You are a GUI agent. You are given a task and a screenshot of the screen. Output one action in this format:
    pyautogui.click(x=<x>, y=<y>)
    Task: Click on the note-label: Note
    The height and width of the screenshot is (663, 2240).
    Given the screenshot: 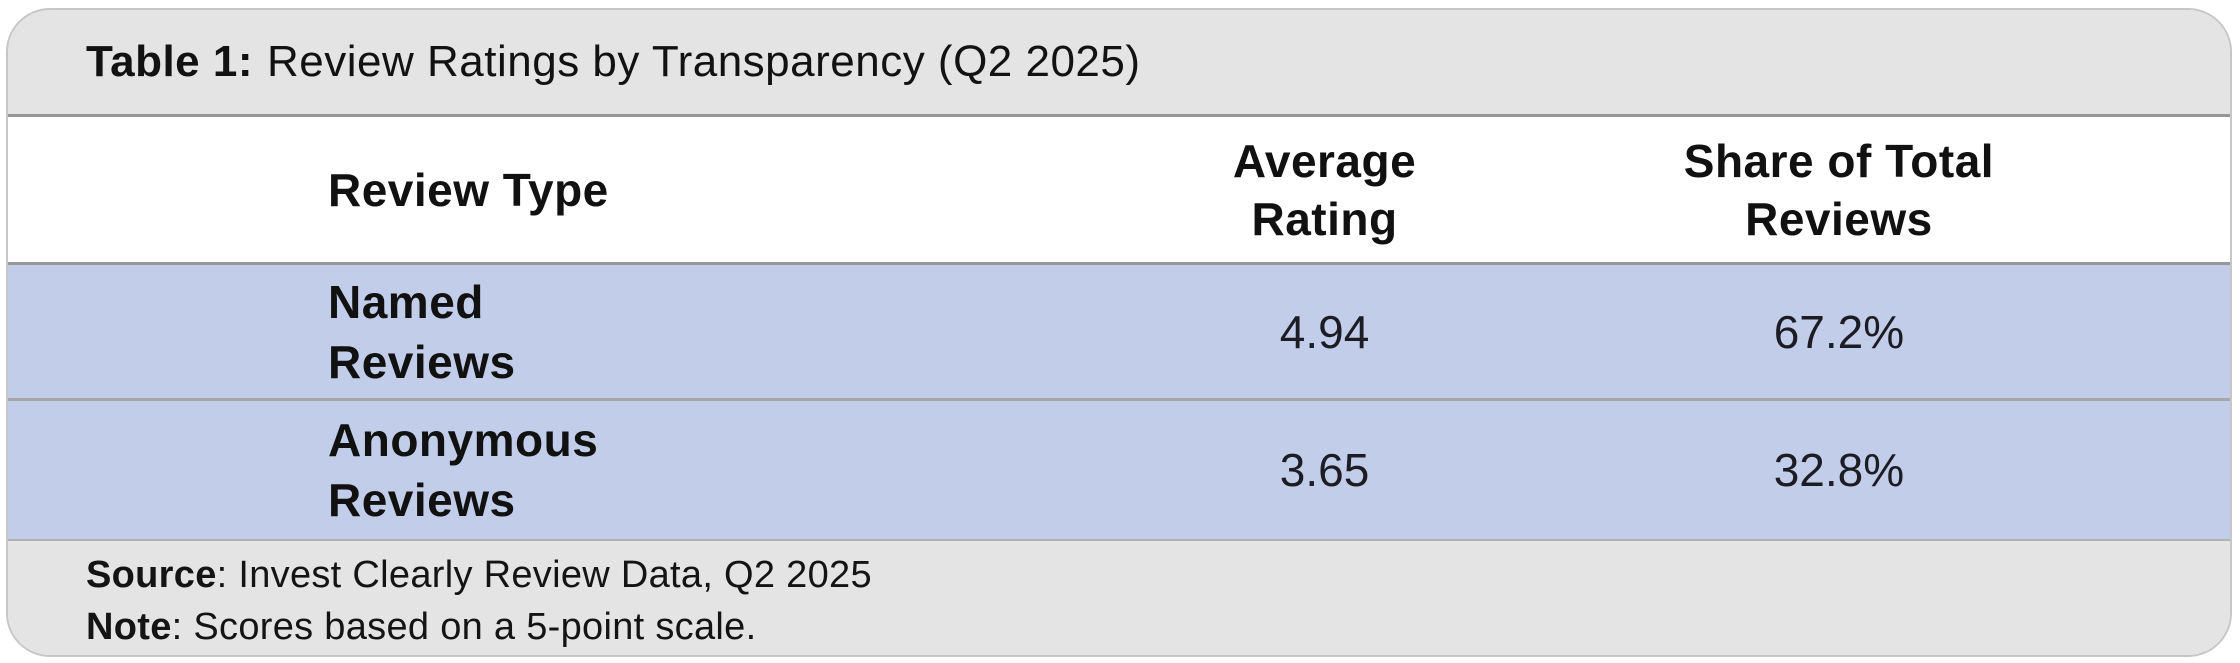 What is the action you would take?
    pyautogui.click(x=129, y=627)
    